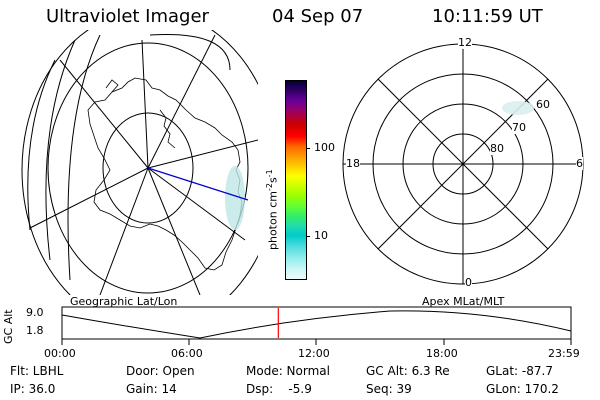 The image size is (600, 400). I want to click on colorbar, so click(296, 180).